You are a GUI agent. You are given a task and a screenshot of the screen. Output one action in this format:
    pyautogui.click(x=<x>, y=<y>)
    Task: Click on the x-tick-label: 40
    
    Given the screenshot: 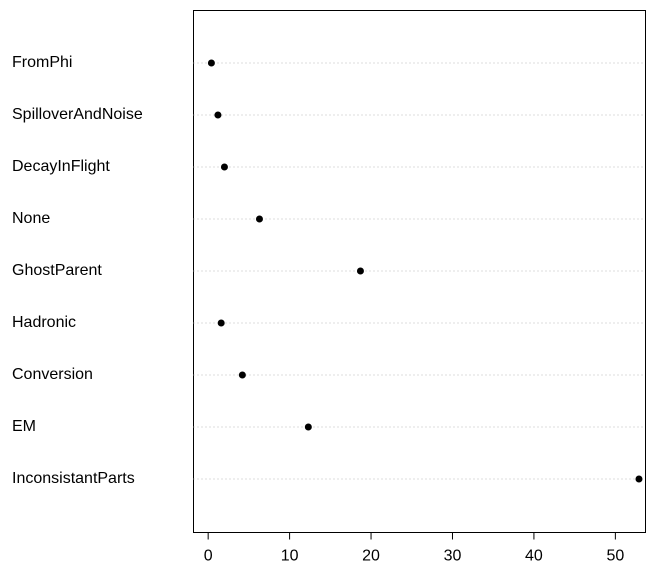 What is the action you would take?
    pyautogui.click(x=534, y=556)
    